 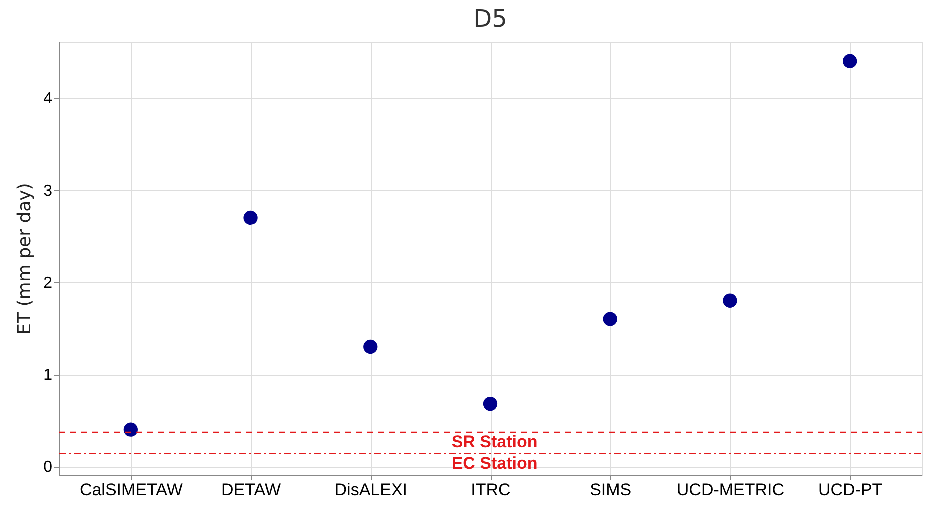 What do you see at coordinates (495, 463) in the screenshot?
I see `ref-line-label: EC Station` at bounding box center [495, 463].